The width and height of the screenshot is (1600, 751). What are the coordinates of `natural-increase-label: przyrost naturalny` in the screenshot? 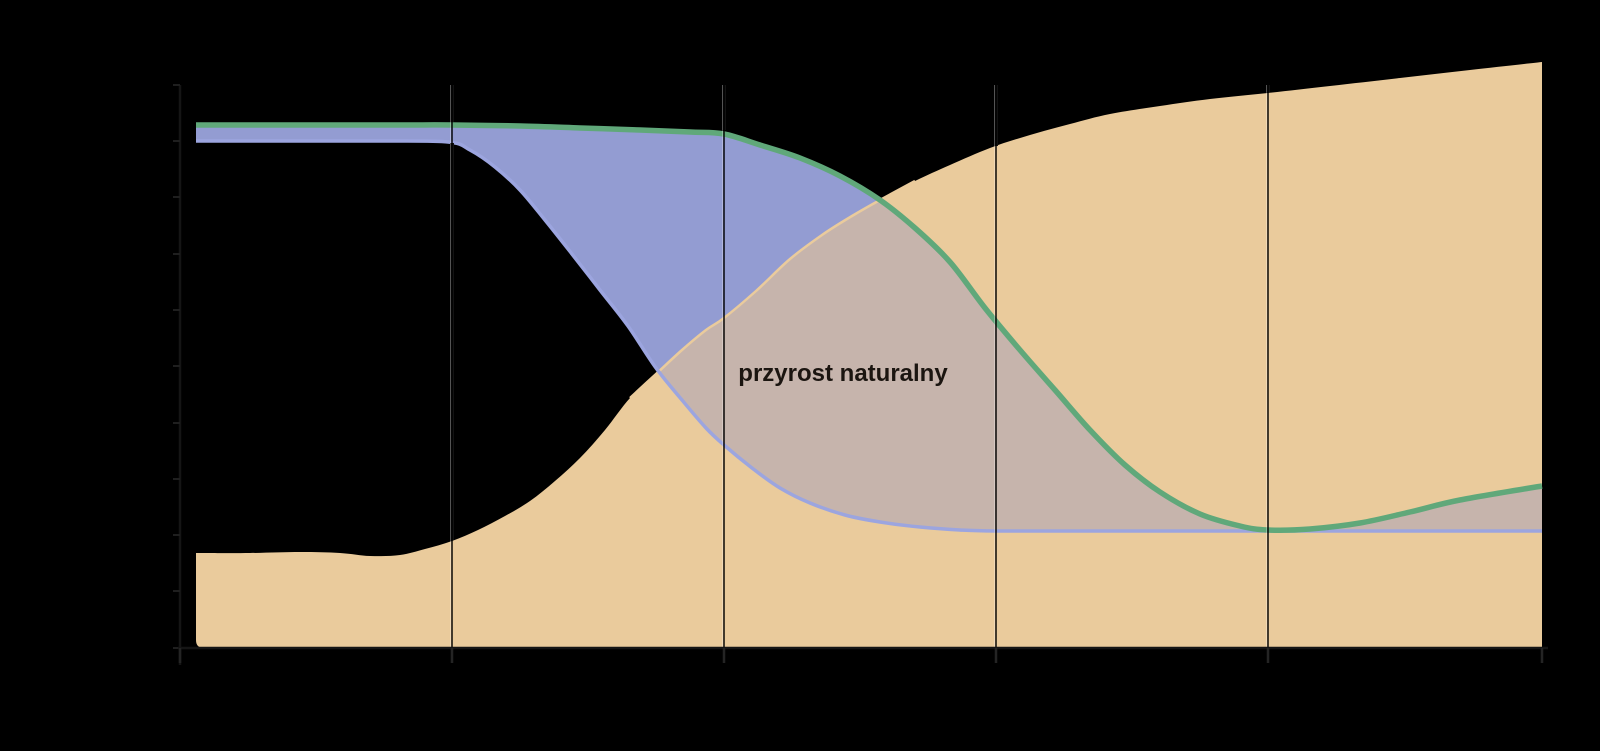 It's located at (843, 373).